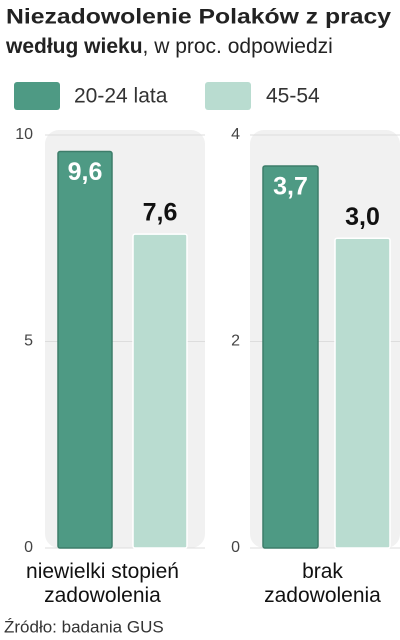 The height and width of the screenshot is (640, 400). I want to click on y-tick-label: 2, so click(235, 341).